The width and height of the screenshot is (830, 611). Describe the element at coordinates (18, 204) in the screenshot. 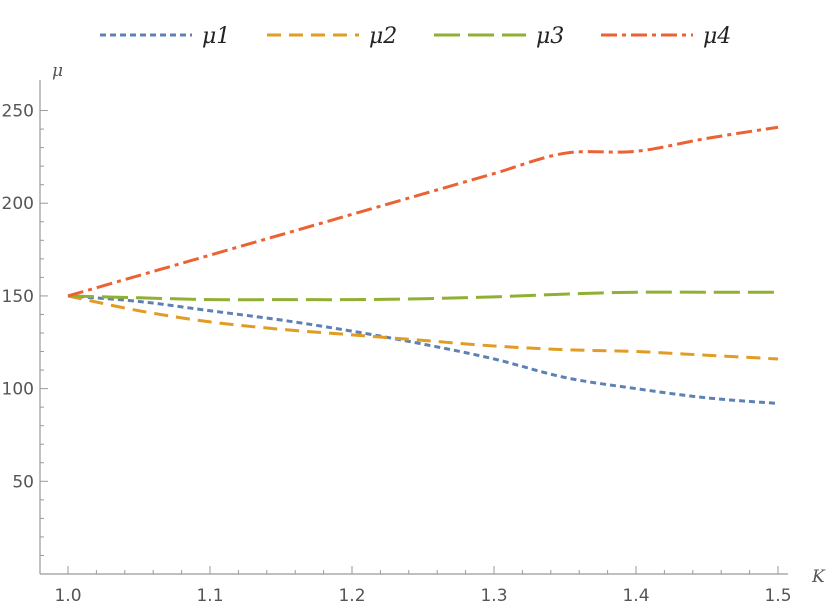

I see `y-tick-label: 200` at that location.